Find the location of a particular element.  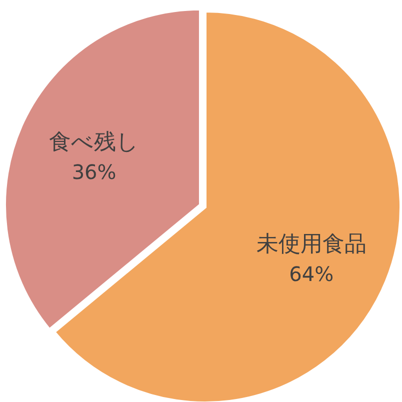

slice-label: 食べ残し is located at coordinates (94, 142).